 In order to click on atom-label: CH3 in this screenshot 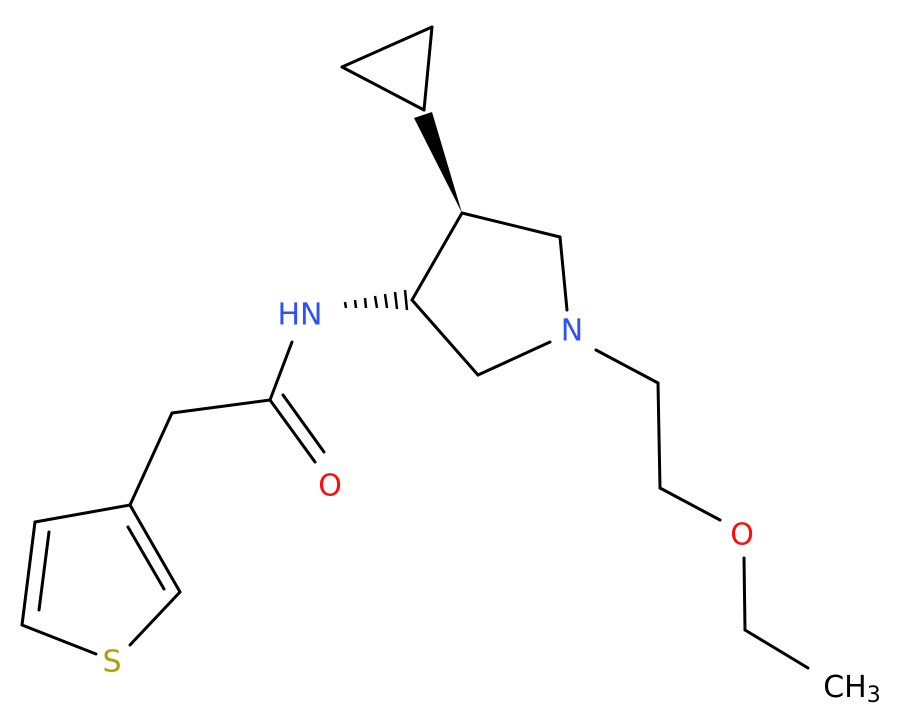, I will do `click(852, 689)`.